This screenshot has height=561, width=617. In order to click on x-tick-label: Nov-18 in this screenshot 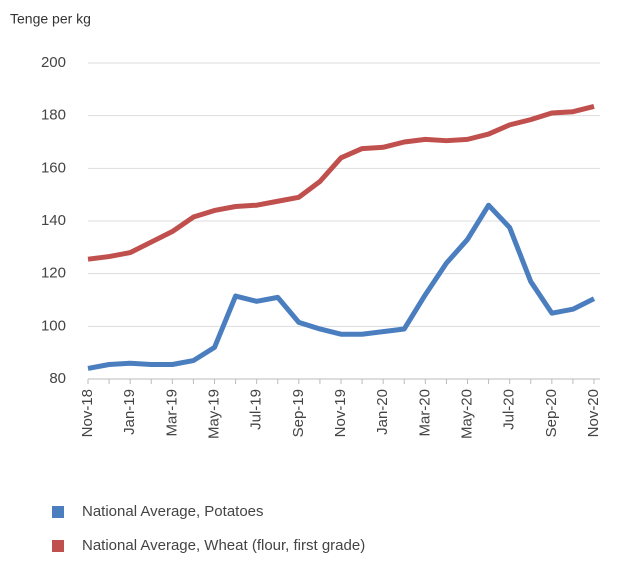, I will do `click(87, 413)`.